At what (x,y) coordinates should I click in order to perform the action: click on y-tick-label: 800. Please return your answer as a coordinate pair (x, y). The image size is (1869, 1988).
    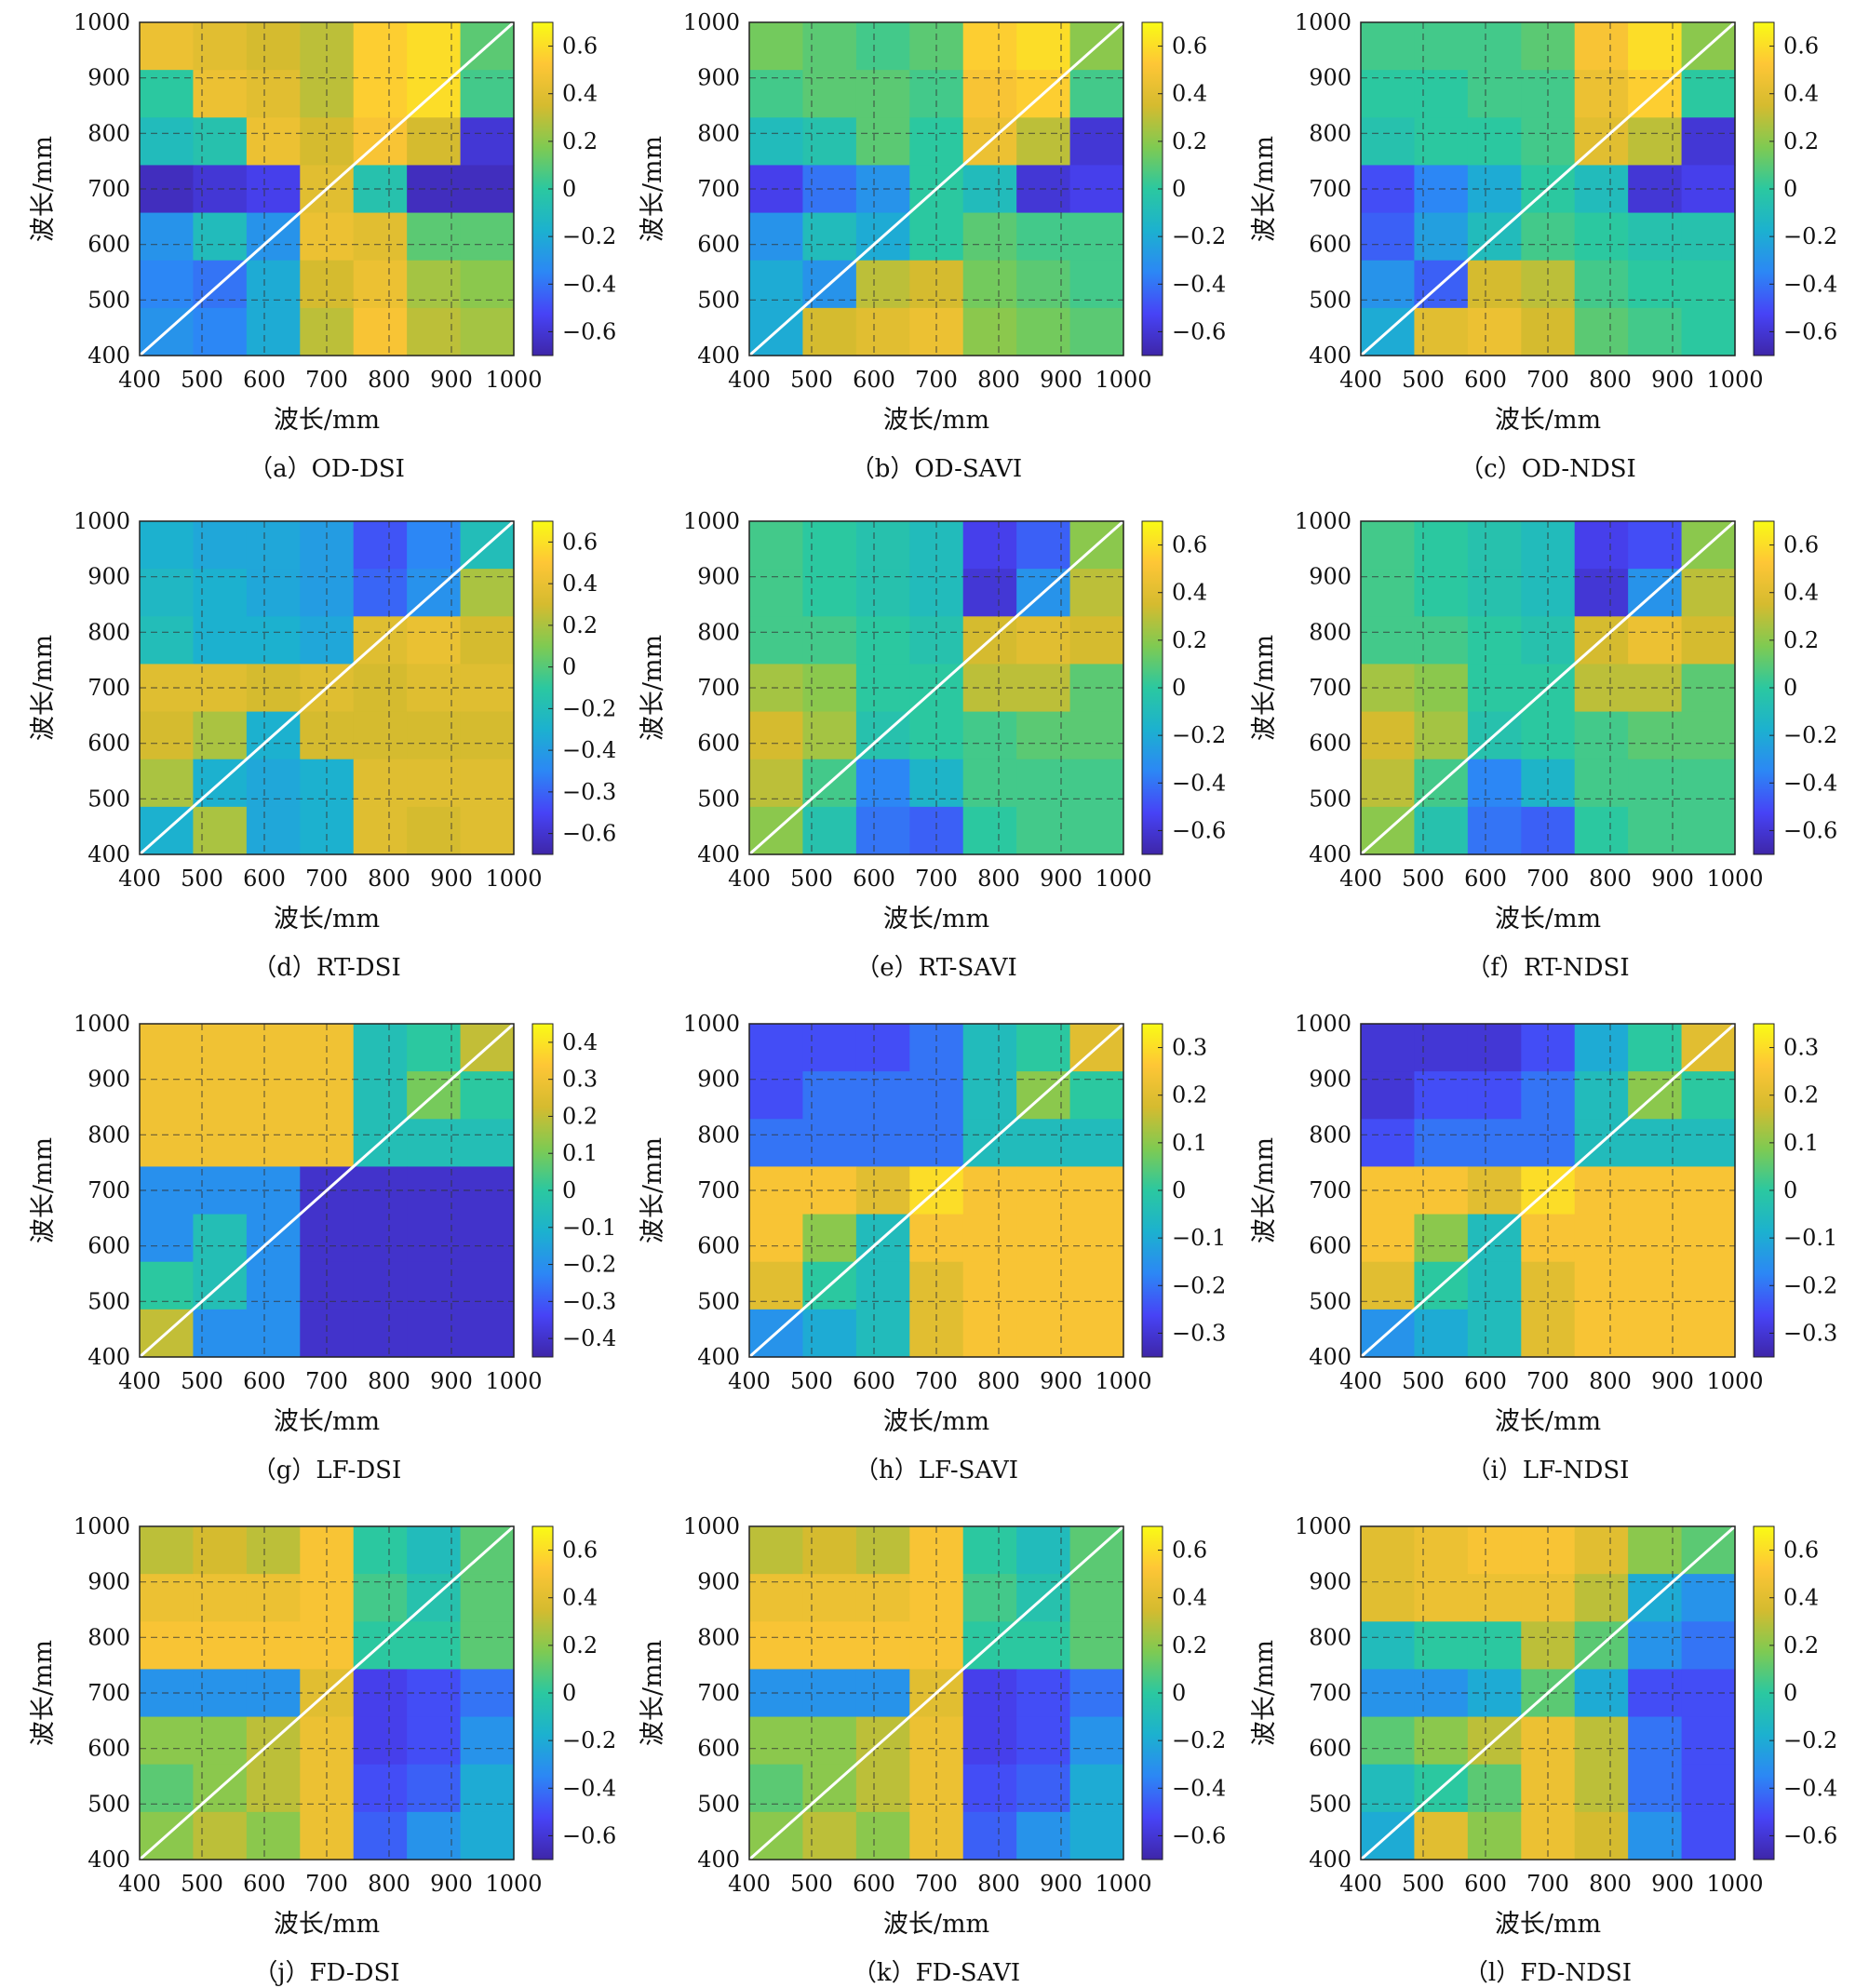
    Looking at the image, I should click on (718, 133).